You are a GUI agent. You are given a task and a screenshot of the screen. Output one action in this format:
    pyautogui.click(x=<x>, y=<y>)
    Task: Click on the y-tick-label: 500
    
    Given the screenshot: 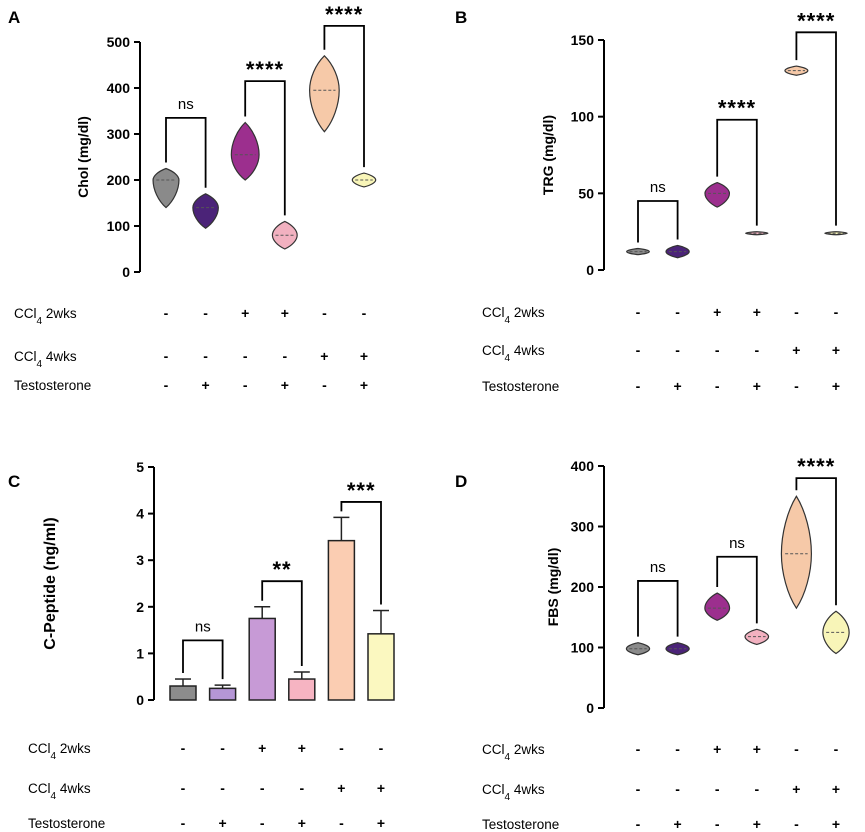 What is the action you would take?
    pyautogui.click(x=119, y=42)
    